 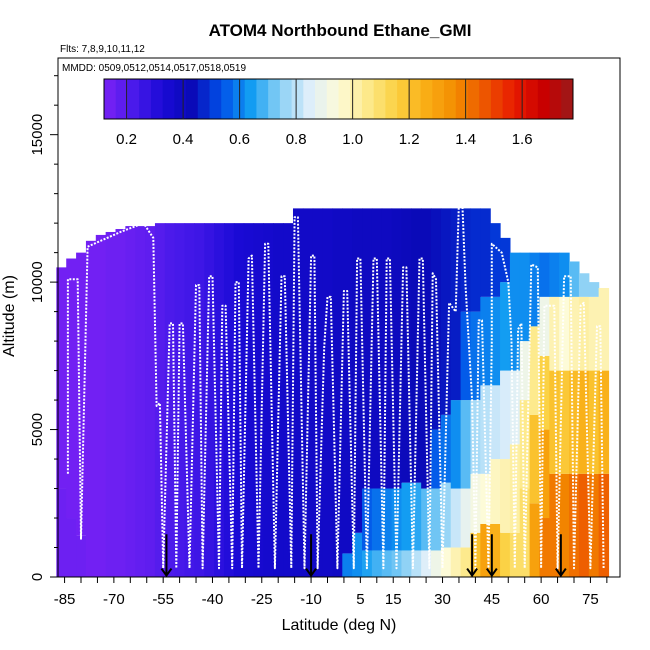 What do you see at coordinates (262, 599) in the screenshot?
I see `x-tick-label: -25` at bounding box center [262, 599].